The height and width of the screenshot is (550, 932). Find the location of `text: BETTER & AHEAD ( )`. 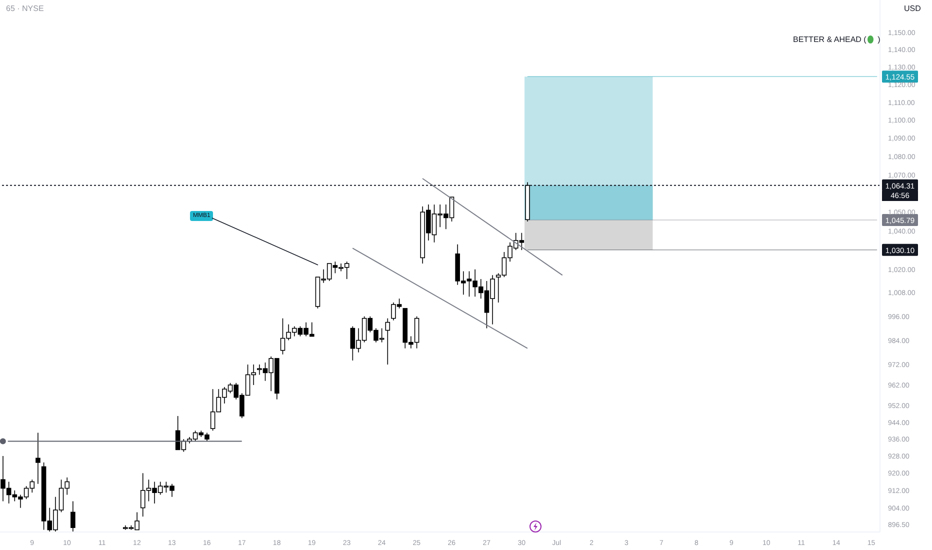

text: BETTER & AHEAD ( ) is located at coordinates (836, 39).